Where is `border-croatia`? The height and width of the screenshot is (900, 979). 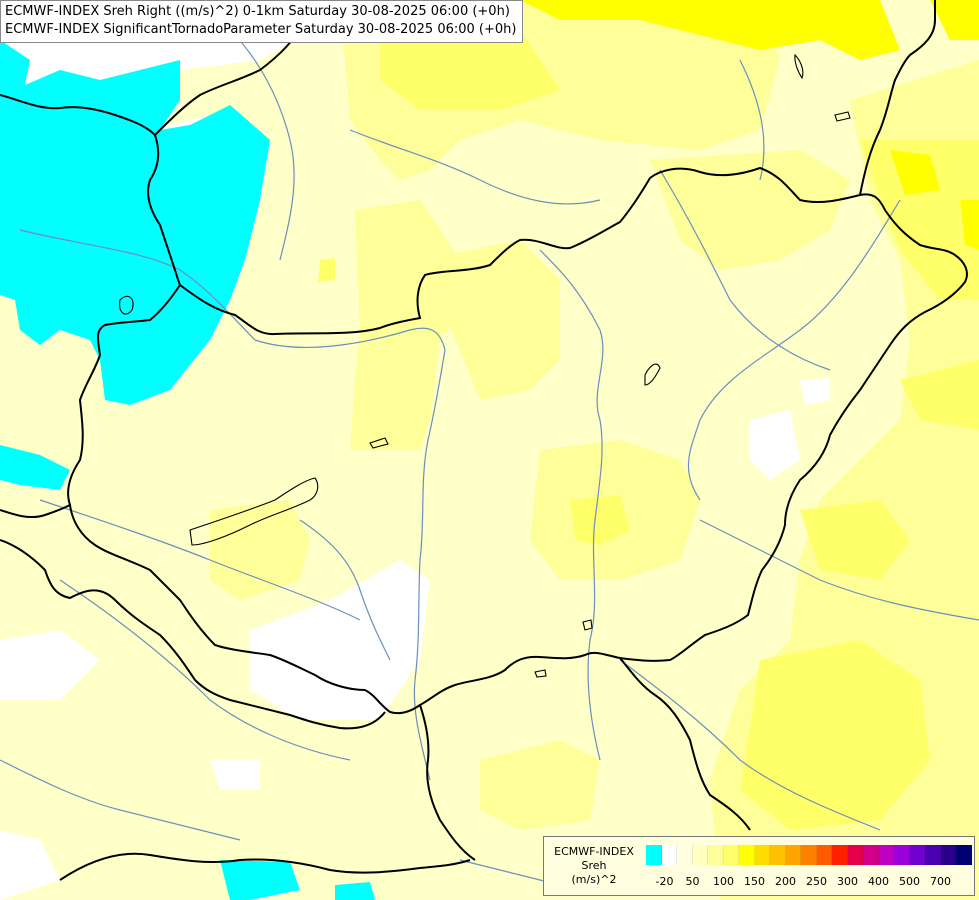 border-croatia is located at coordinates (193, 634).